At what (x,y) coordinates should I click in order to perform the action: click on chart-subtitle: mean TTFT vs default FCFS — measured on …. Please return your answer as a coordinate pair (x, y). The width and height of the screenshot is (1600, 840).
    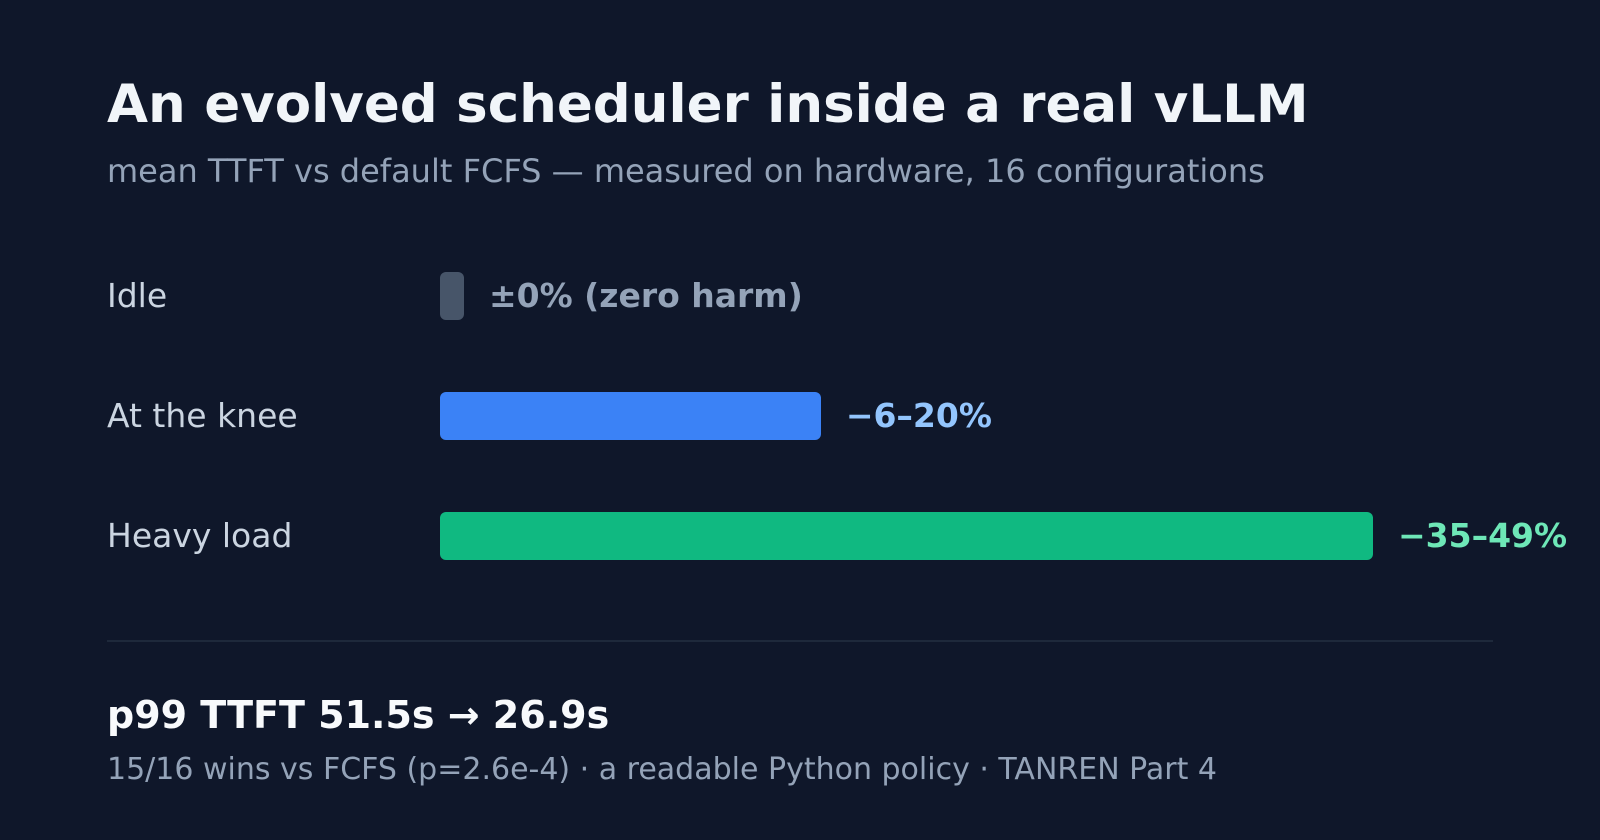
    Looking at the image, I should click on (686, 171).